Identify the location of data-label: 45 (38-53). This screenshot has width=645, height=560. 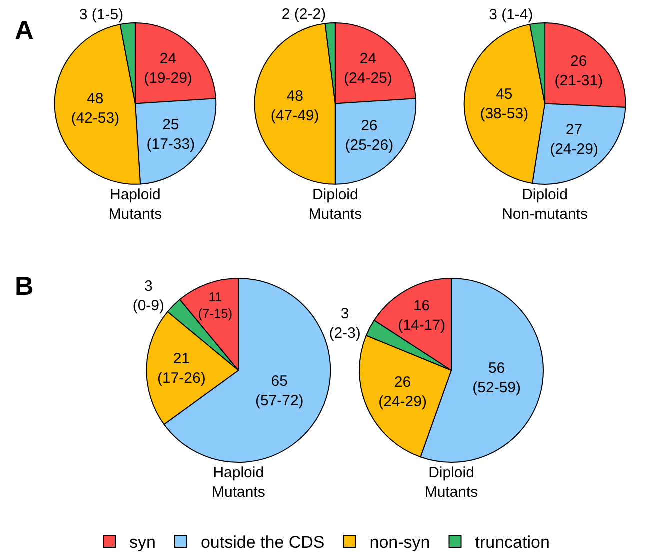
(504, 104).